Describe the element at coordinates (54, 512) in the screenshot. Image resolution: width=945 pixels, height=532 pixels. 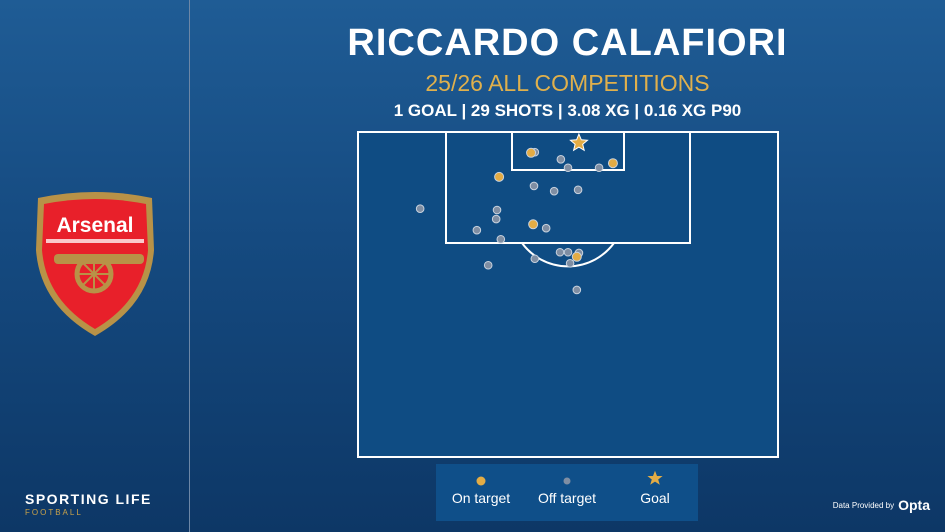
I see `brand-sub: FOOTBALL` at that location.